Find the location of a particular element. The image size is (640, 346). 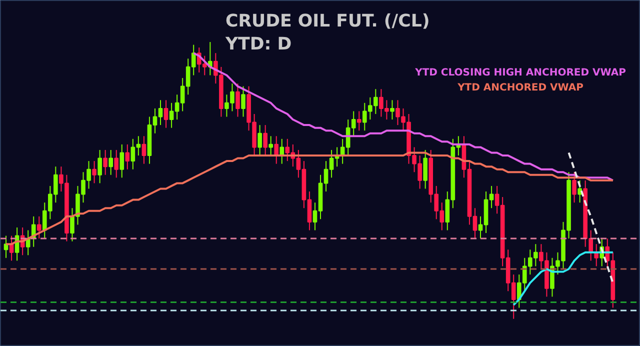

text: YTD ANCHORED VWAP is located at coordinates (520, 88).